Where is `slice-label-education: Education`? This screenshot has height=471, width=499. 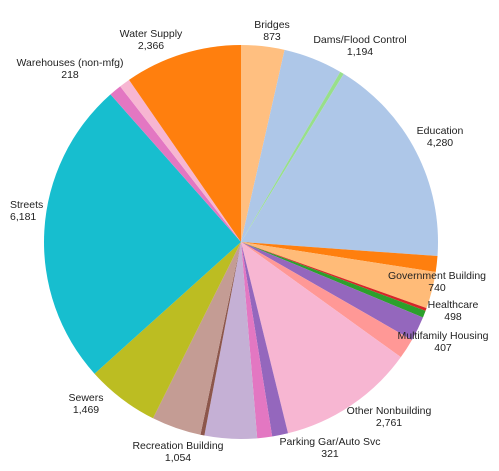 slice-label-education: Education is located at coordinates (440, 131).